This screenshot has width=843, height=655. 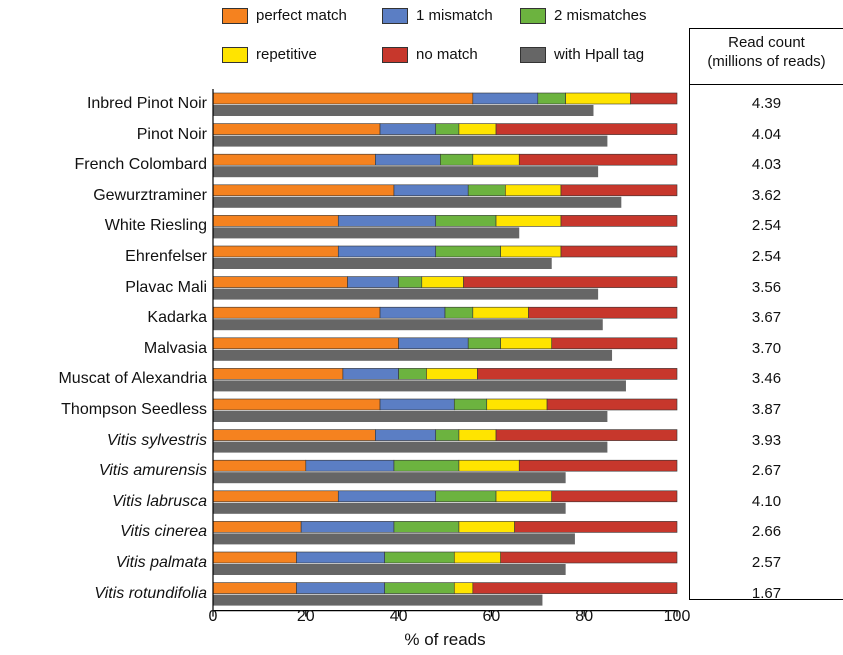 What do you see at coordinates (132, 379) in the screenshot?
I see `category-label: Muscat of Alexandria` at bounding box center [132, 379].